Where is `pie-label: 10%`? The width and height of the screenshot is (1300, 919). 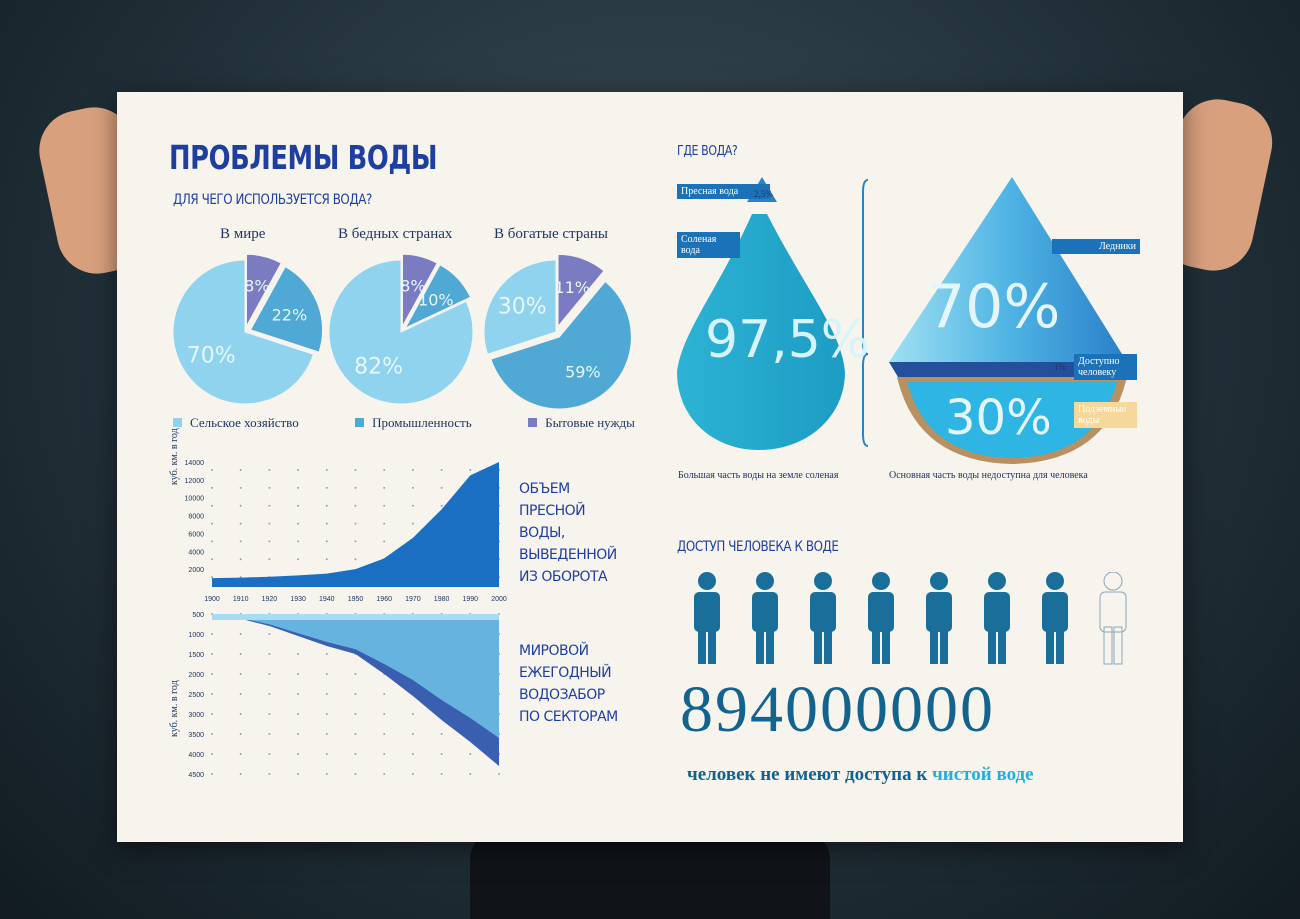
pie-label: 10% is located at coordinates (436, 299).